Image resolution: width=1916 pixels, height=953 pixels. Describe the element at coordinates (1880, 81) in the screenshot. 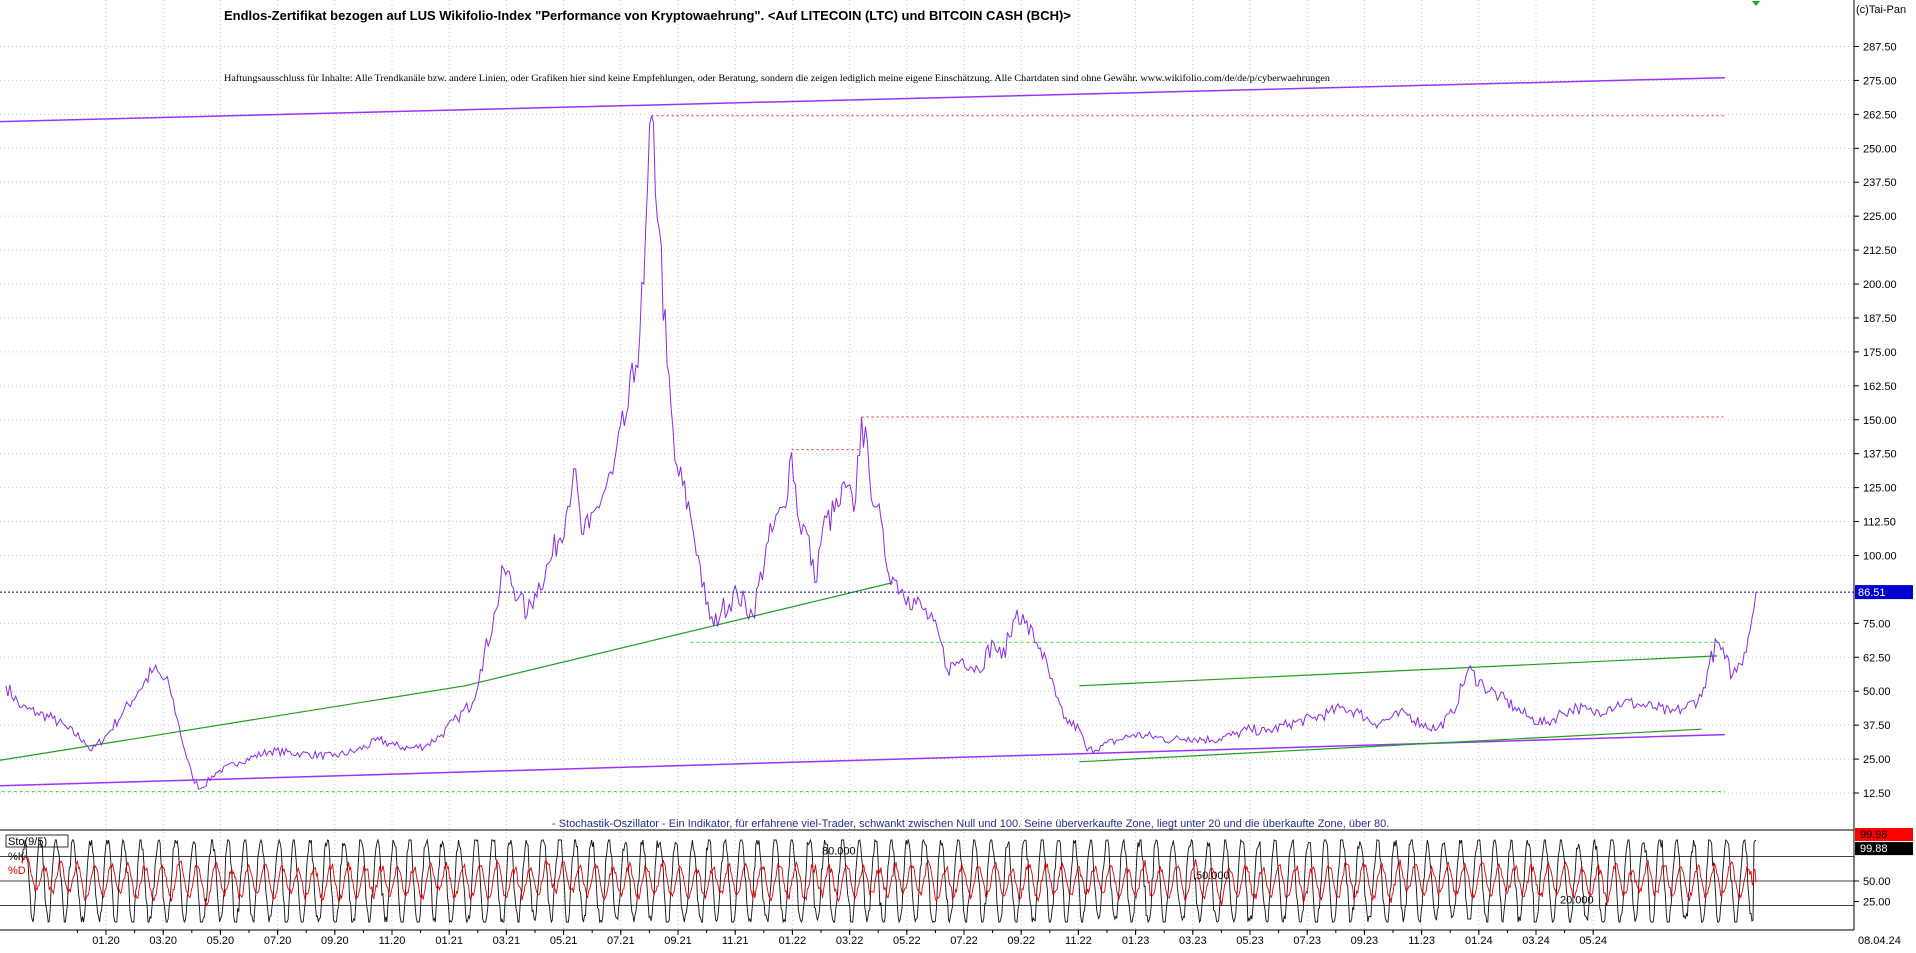

I see `y-tick-label: 275.00` at that location.